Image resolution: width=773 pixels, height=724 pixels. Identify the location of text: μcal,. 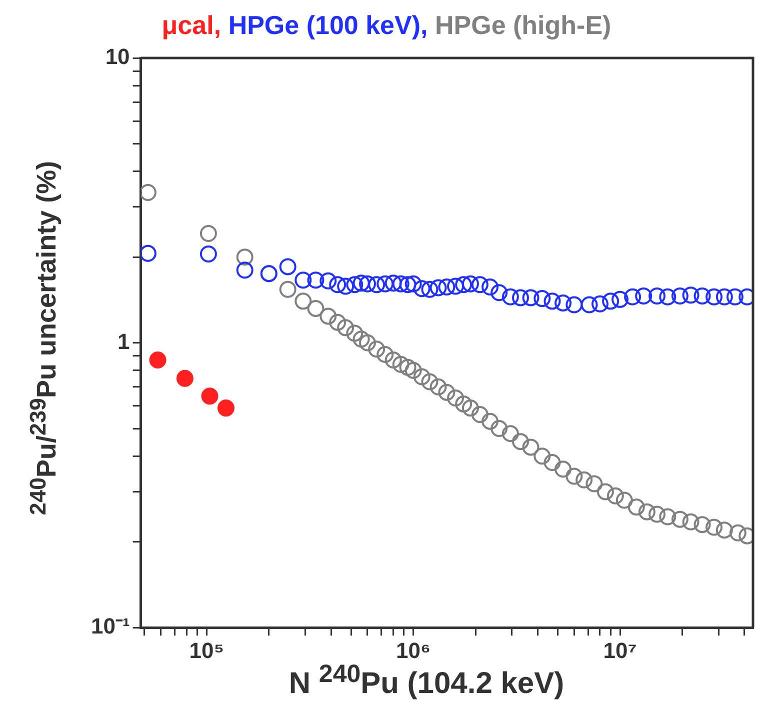
(192, 25).